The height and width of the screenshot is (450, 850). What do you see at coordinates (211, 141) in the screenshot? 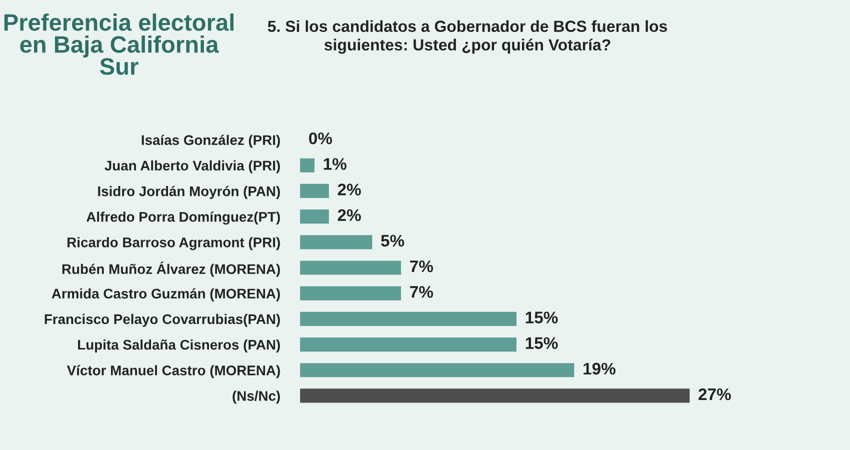
I see `y-tick-label: Isaías González (PRI)` at bounding box center [211, 141].